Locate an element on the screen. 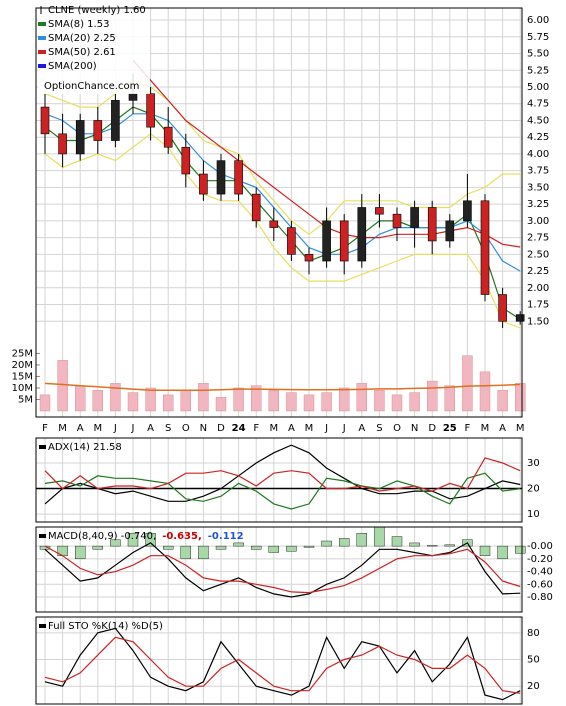 The height and width of the screenshot is (706, 566). y-tick-label: 2.50 is located at coordinates (538, 254).